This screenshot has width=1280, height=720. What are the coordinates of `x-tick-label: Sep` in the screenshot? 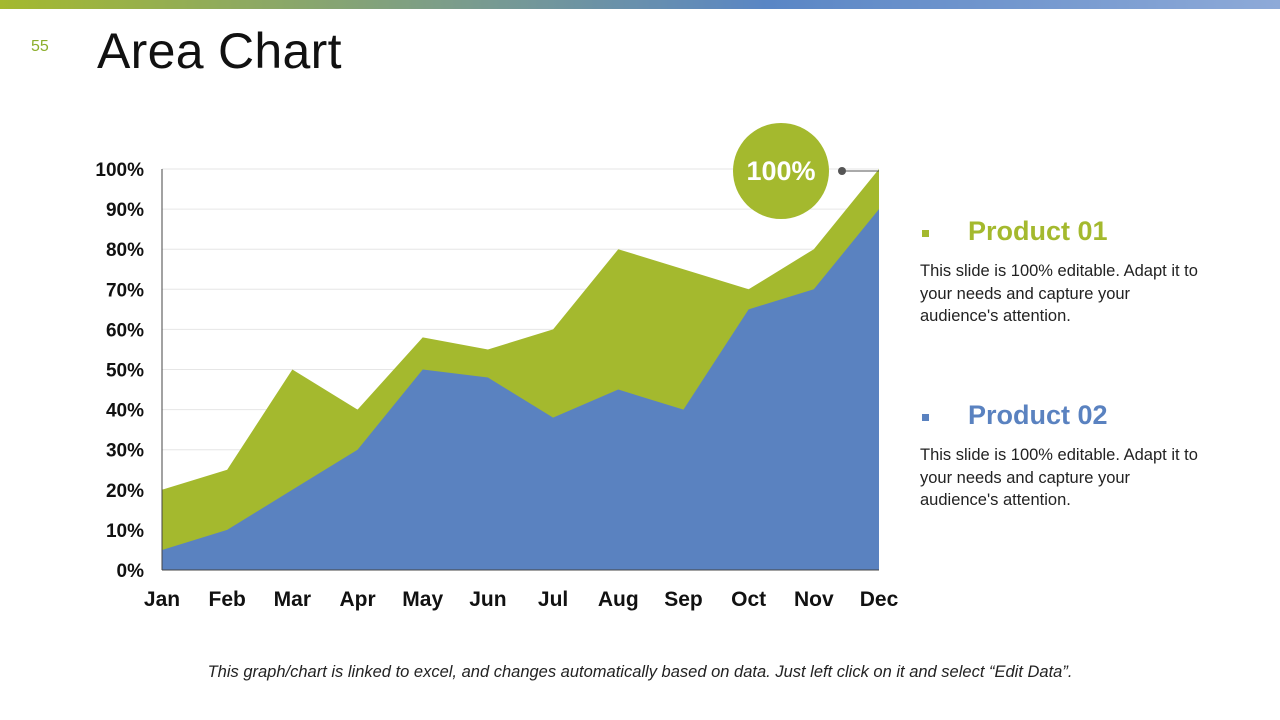 It's located at (683, 599).